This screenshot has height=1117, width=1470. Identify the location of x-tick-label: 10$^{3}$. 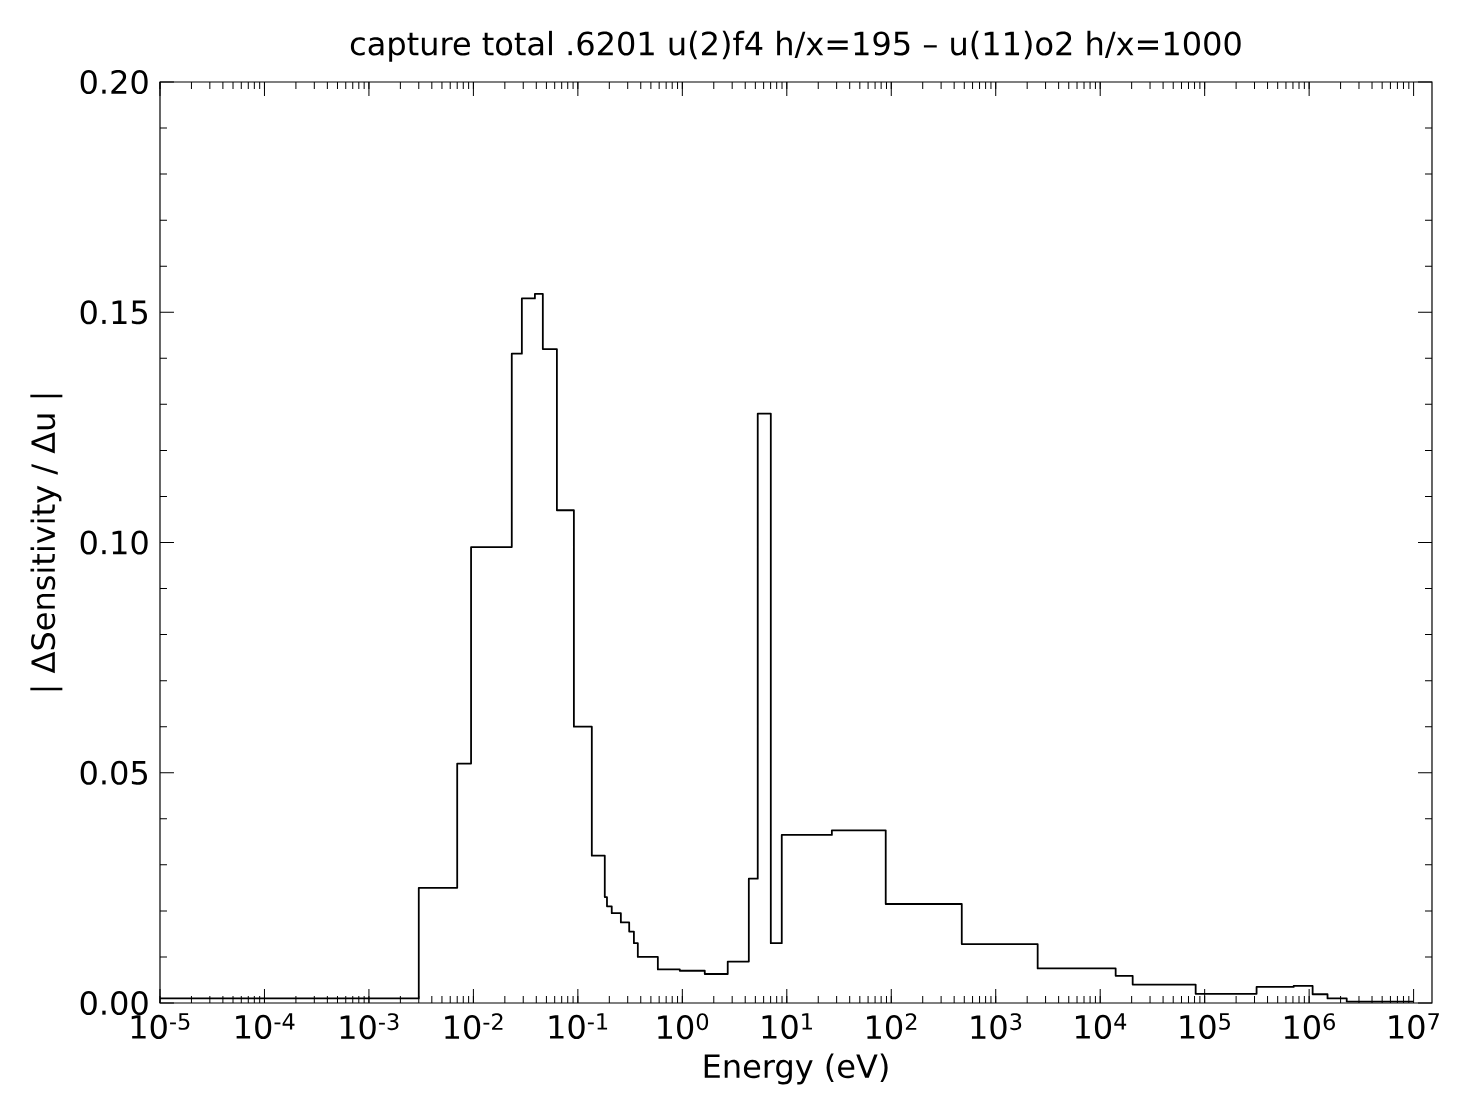
(996, 1026).